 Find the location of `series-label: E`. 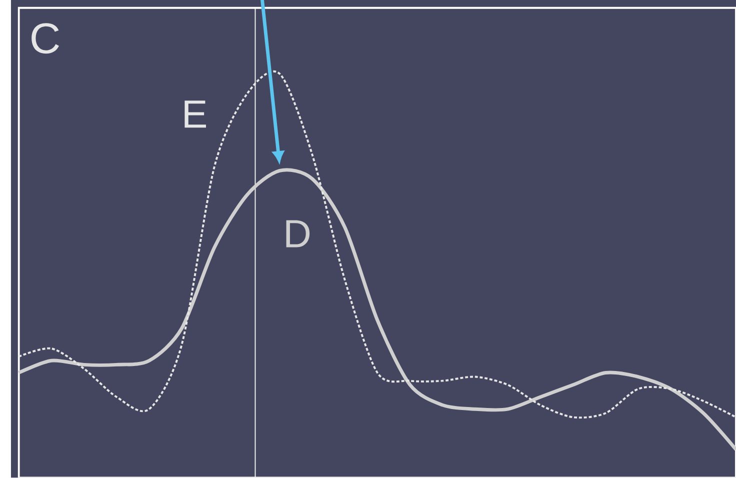

series-label: E is located at coordinates (195, 114).